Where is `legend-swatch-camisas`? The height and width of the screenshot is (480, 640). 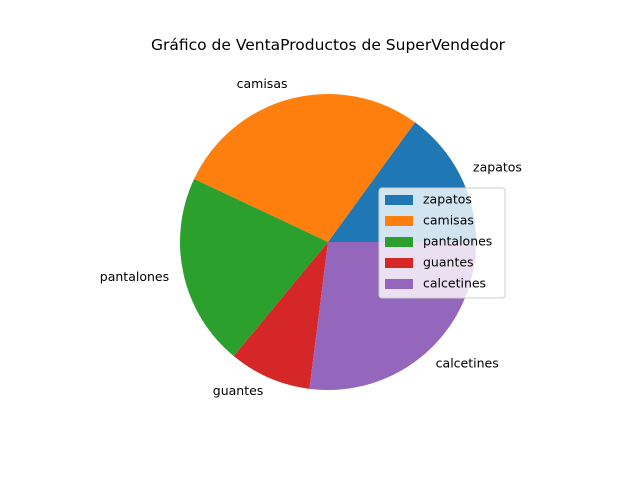 legend-swatch-camisas is located at coordinates (399, 221).